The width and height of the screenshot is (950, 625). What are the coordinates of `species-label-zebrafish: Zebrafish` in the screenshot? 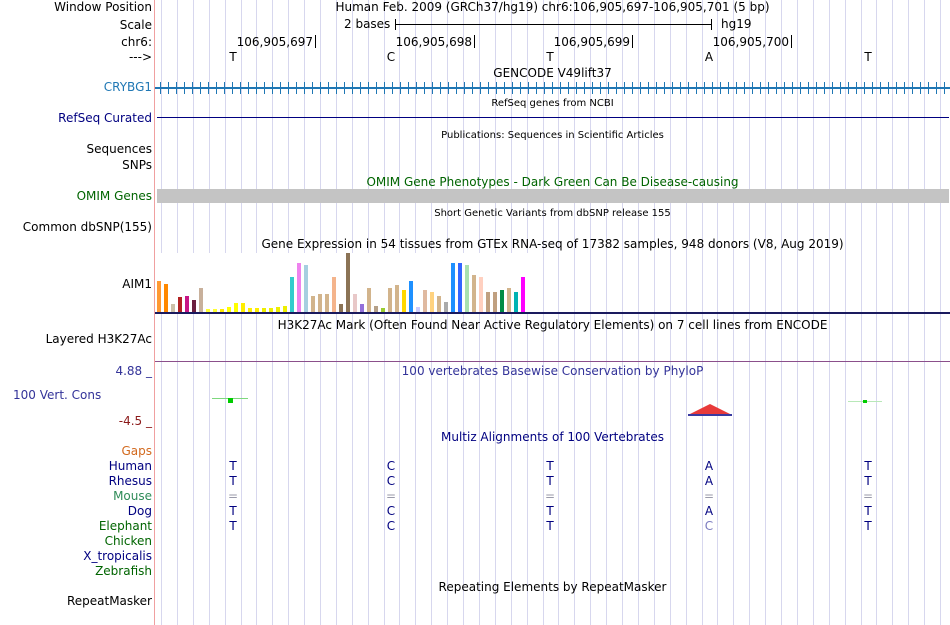 It's located at (123, 571).